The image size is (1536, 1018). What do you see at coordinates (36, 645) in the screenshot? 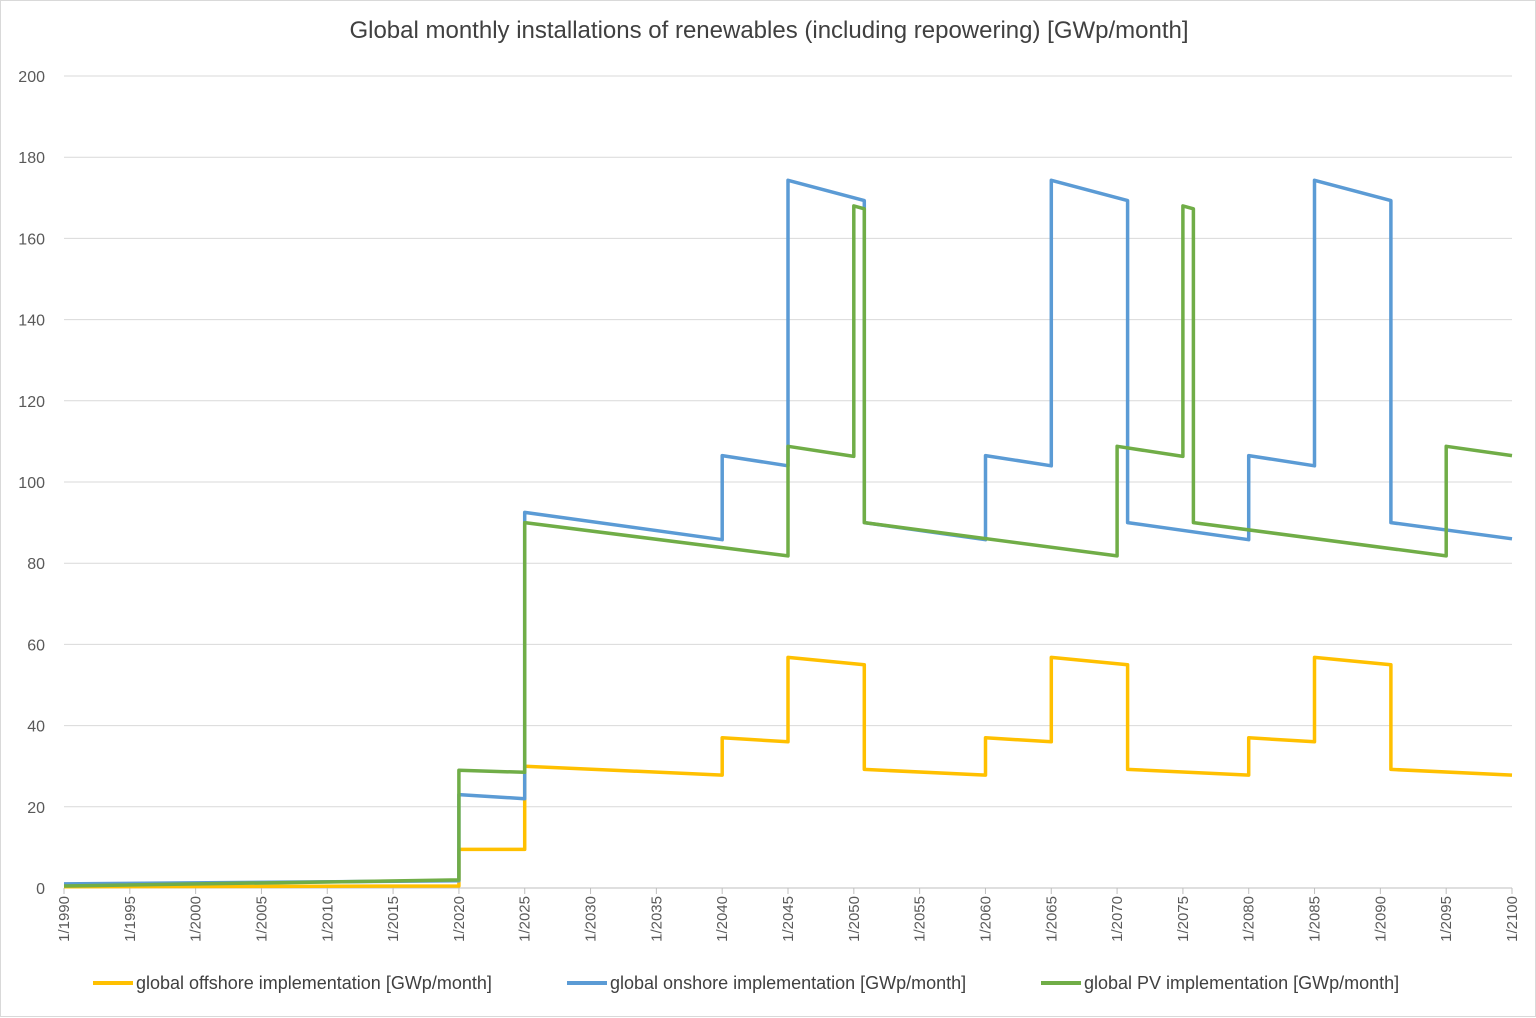
I see `y-tick-label: 60` at bounding box center [36, 645].